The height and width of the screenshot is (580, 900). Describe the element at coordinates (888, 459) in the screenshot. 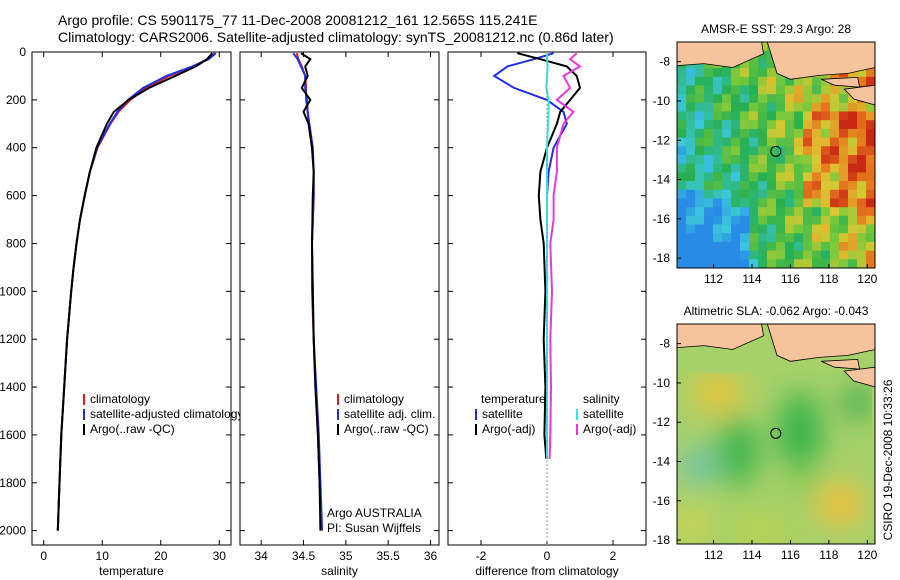

I see `timestamp-label: CSIRO 19-Dec-2008 10:33:26` at that location.